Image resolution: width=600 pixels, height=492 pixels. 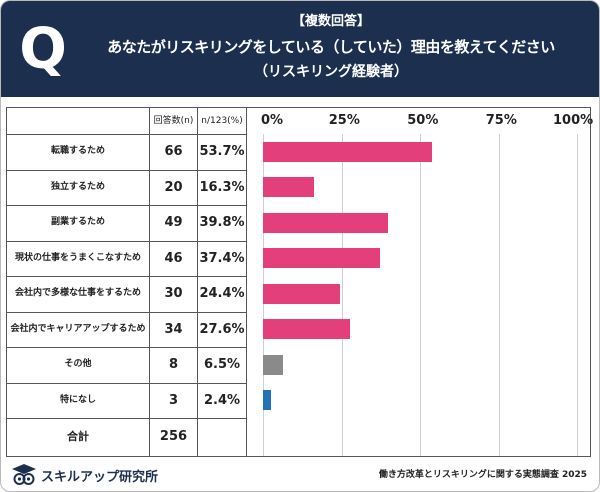 I want to click on category-label: 現状の仕事をうまくこなすため, so click(x=77, y=257).